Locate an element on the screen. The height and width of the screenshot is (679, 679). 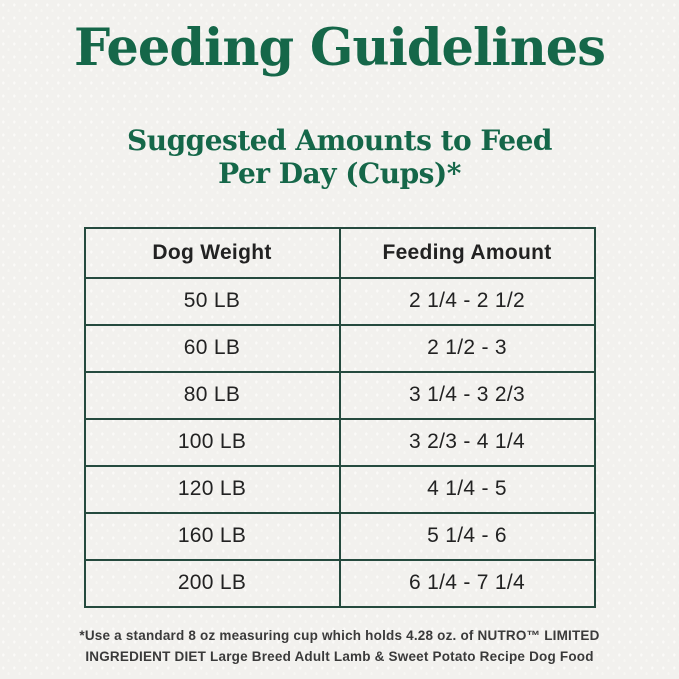
dog-weight-cell: 120 LB is located at coordinates (212, 489).